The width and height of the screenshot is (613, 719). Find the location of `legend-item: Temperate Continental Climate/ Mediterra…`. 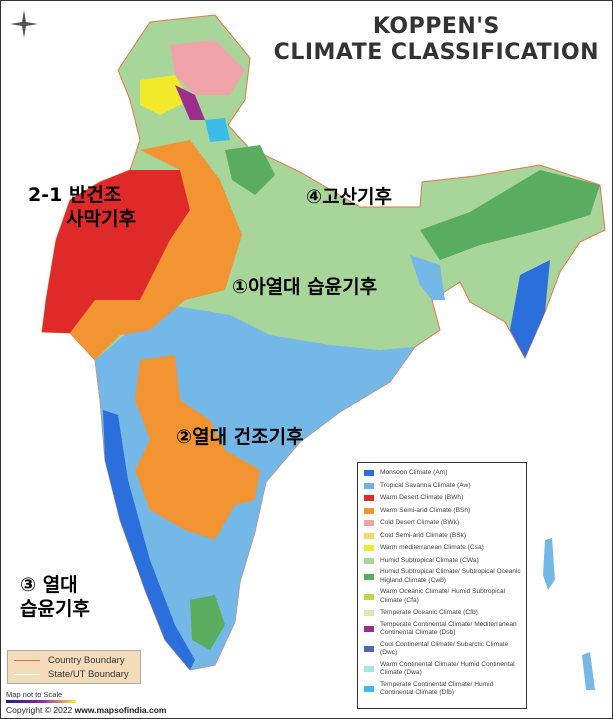

legend-item: Temperate Continental Climate/ Mediterra… is located at coordinates (445, 629).